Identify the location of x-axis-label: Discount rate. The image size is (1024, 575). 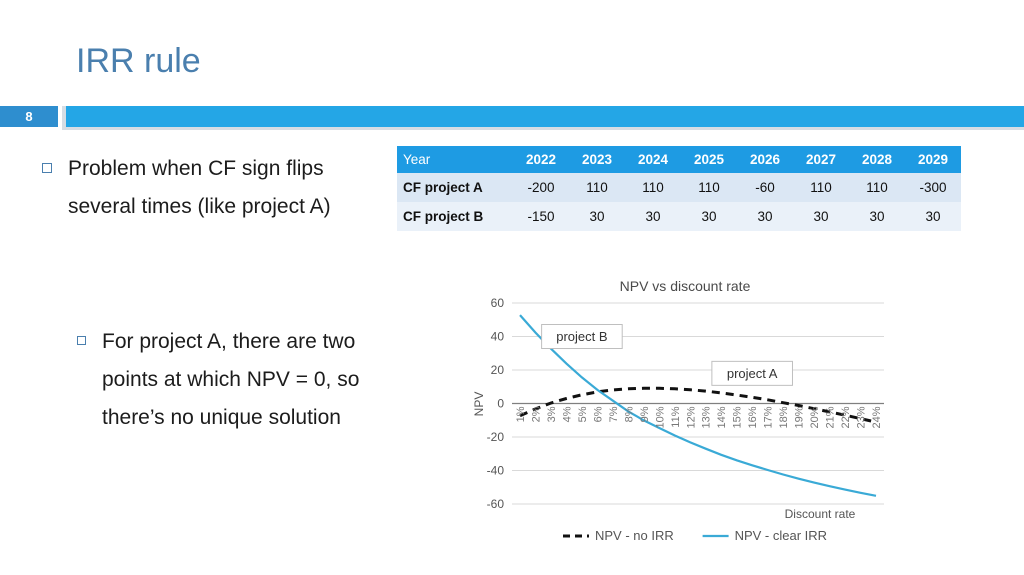
(820, 514).